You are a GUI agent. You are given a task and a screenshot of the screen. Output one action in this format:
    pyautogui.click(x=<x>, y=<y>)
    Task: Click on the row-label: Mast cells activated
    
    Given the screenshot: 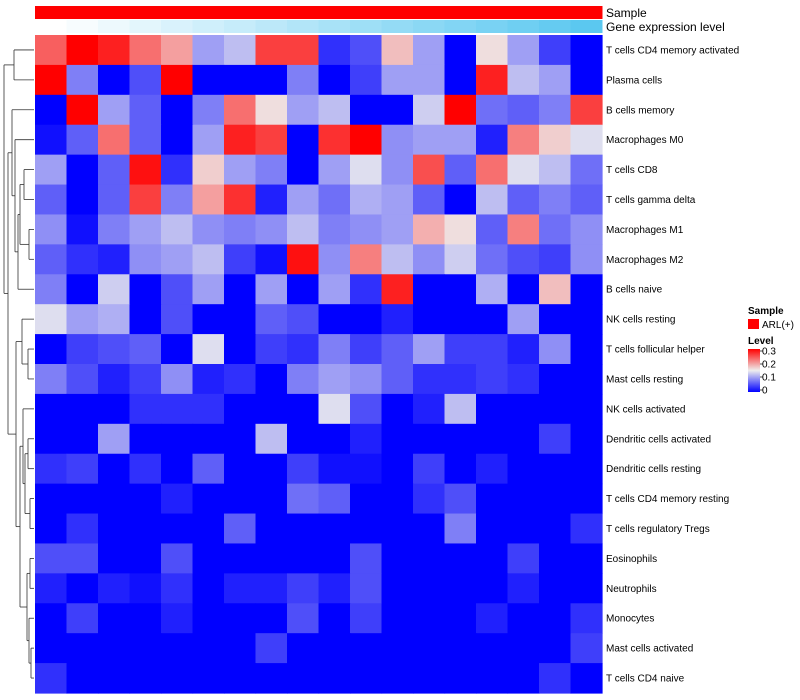 What is the action you would take?
    pyautogui.click(x=649, y=649)
    